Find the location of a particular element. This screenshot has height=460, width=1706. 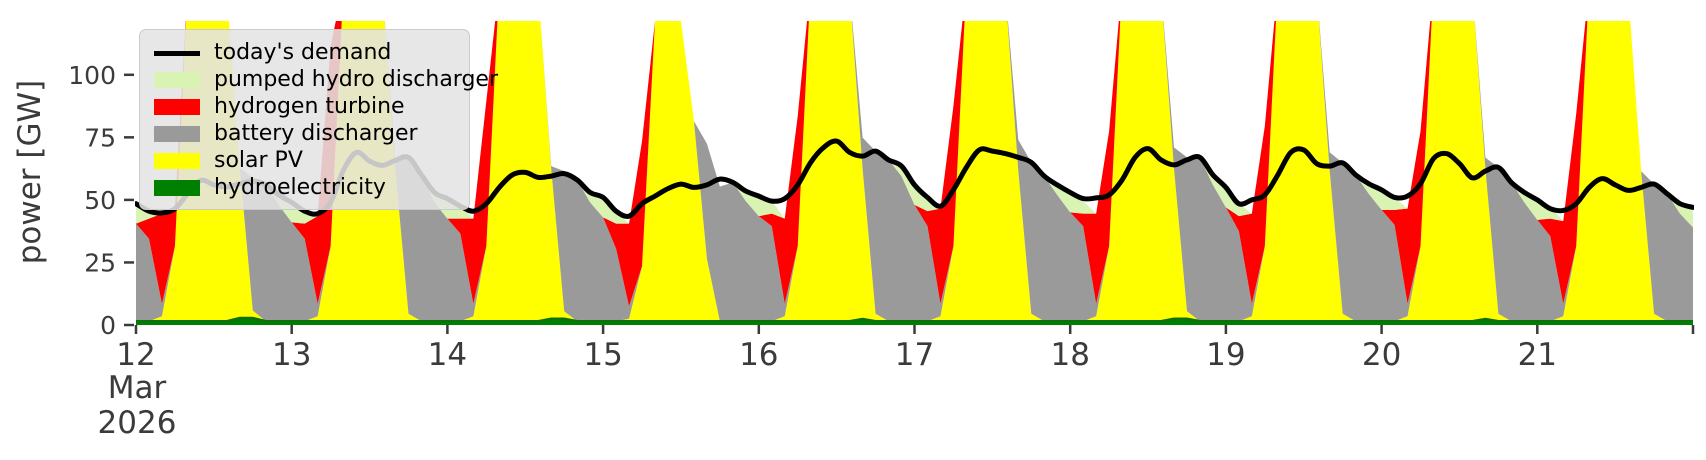

x-tick-label: 20 is located at coordinates (1381, 355).